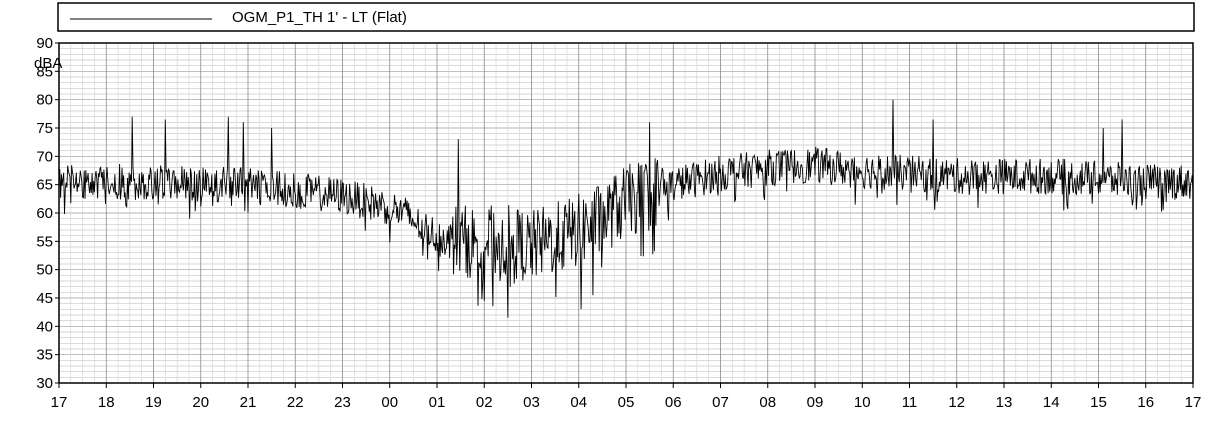 Image resolution: width=1208 pixels, height=421 pixels. I want to click on y-tick-label: 35, so click(44, 355).